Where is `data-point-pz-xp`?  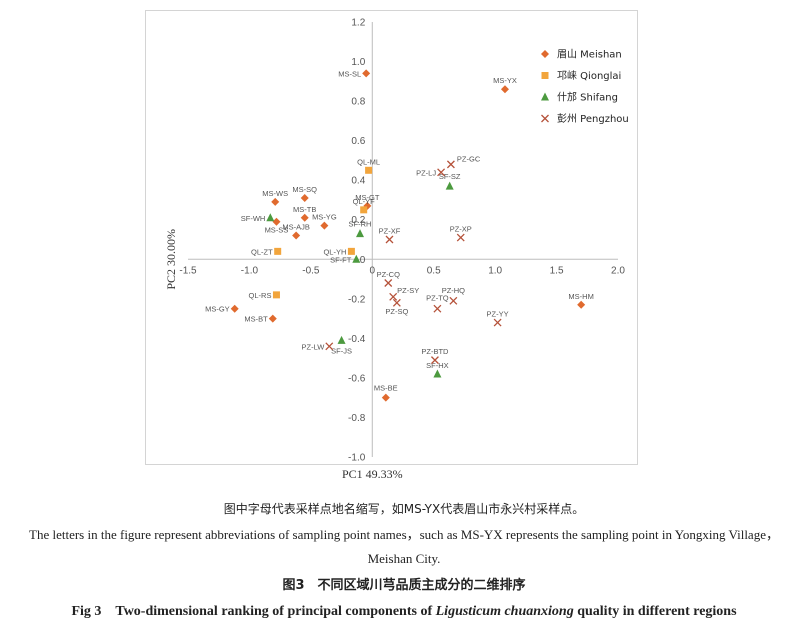 data-point-pz-xp is located at coordinates (460, 237).